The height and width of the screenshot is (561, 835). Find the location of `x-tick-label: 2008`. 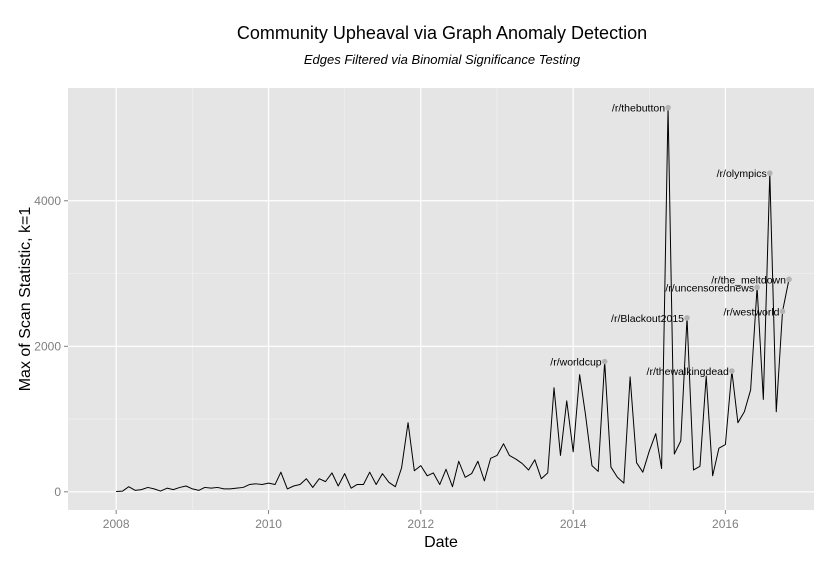

x-tick-label: 2008 is located at coordinates (116, 524).